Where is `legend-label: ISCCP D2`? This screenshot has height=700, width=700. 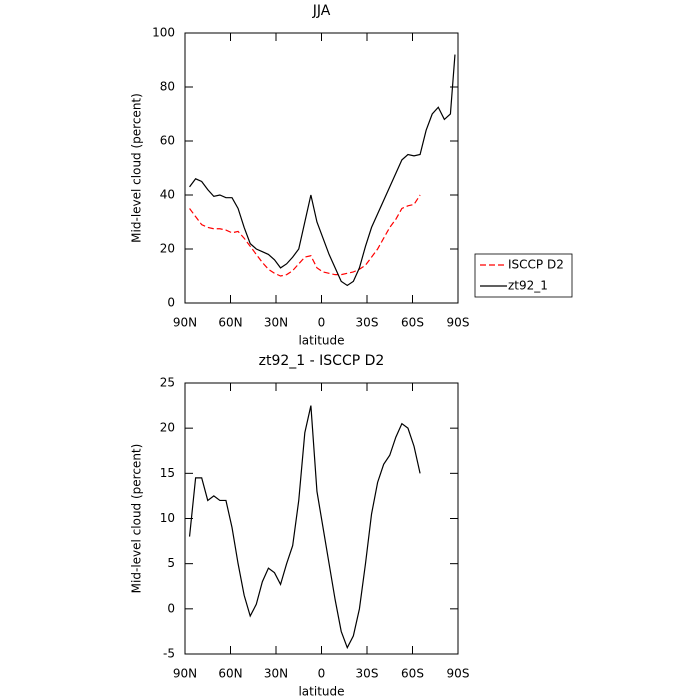
legend-label: ISCCP D2 is located at coordinates (536, 265).